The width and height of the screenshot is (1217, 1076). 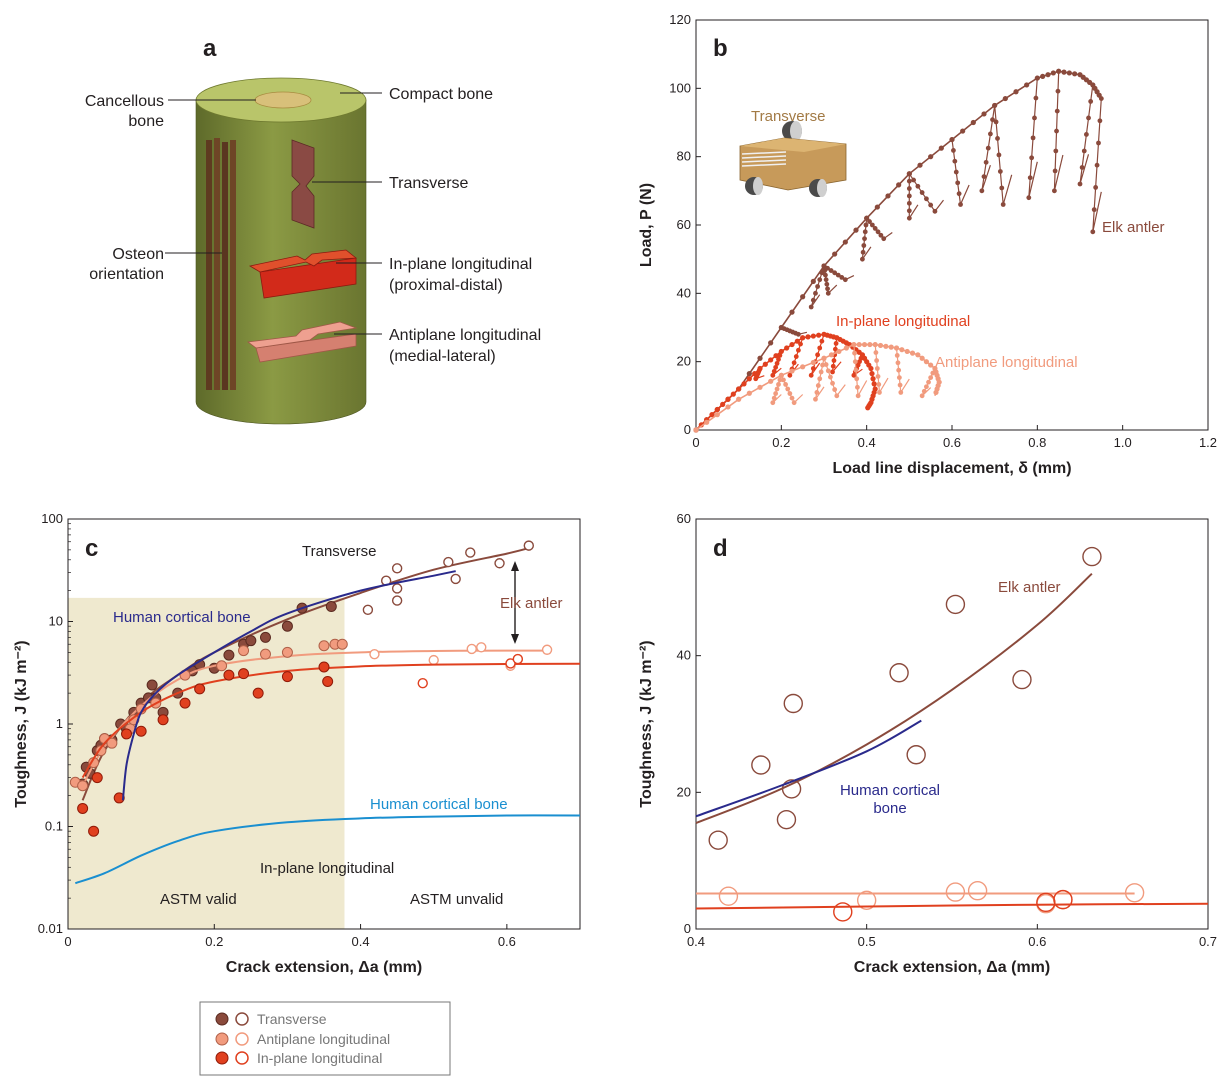 I want to click on panel-a: a Cancellous bone, so click(x=313, y=230).